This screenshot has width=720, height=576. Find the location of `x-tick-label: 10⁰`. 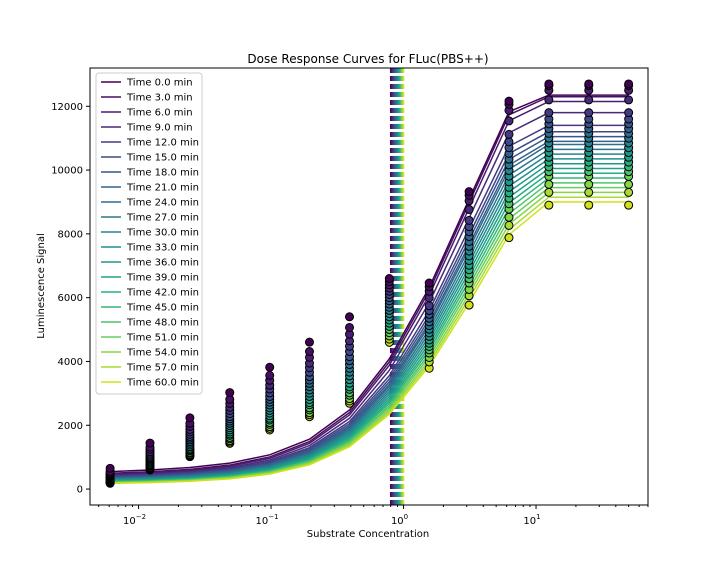

x-tick-label: 10⁰ is located at coordinates (399, 520).